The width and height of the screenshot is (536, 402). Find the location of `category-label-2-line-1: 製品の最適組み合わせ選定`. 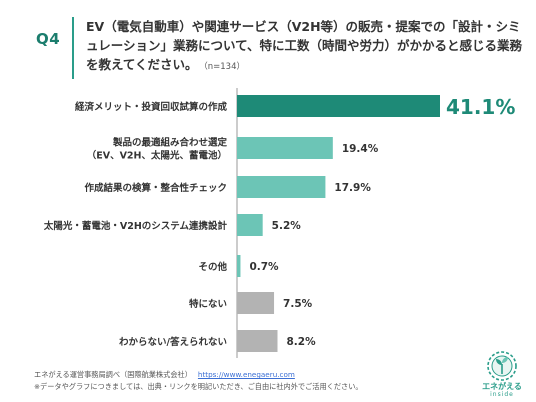

category-label-2-line-1: 製品の最適組み合わせ選定 is located at coordinates (170, 143).